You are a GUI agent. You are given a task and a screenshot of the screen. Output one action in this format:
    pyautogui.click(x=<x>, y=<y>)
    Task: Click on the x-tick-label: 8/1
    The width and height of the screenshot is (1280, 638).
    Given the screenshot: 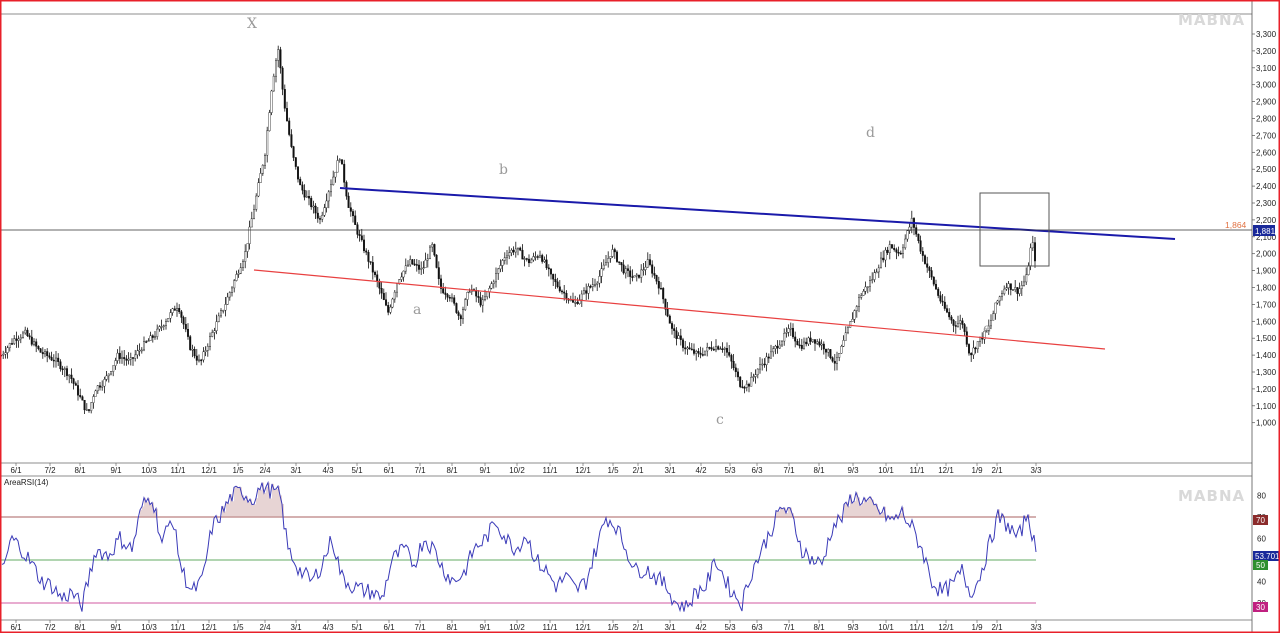 What is the action you would take?
    pyautogui.click(x=452, y=627)
    